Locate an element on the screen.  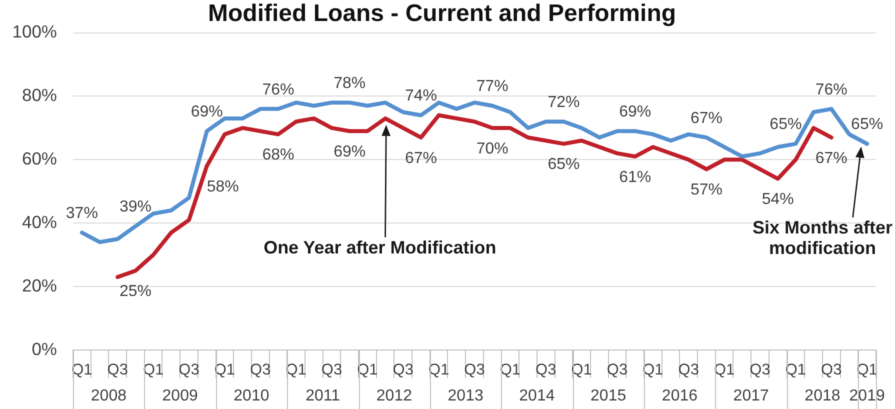
y-tick-label: 100% is located at coordinates (34, 32).